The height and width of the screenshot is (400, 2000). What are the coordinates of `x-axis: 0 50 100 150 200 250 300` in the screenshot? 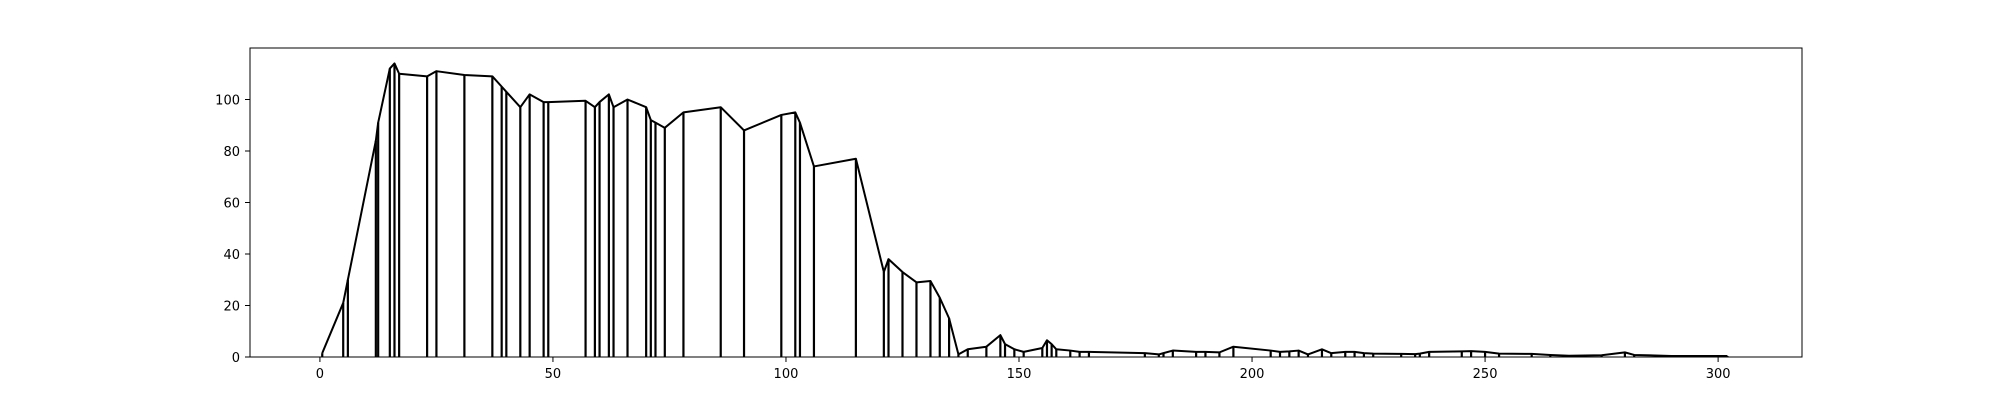 It's located at (1023, 369).